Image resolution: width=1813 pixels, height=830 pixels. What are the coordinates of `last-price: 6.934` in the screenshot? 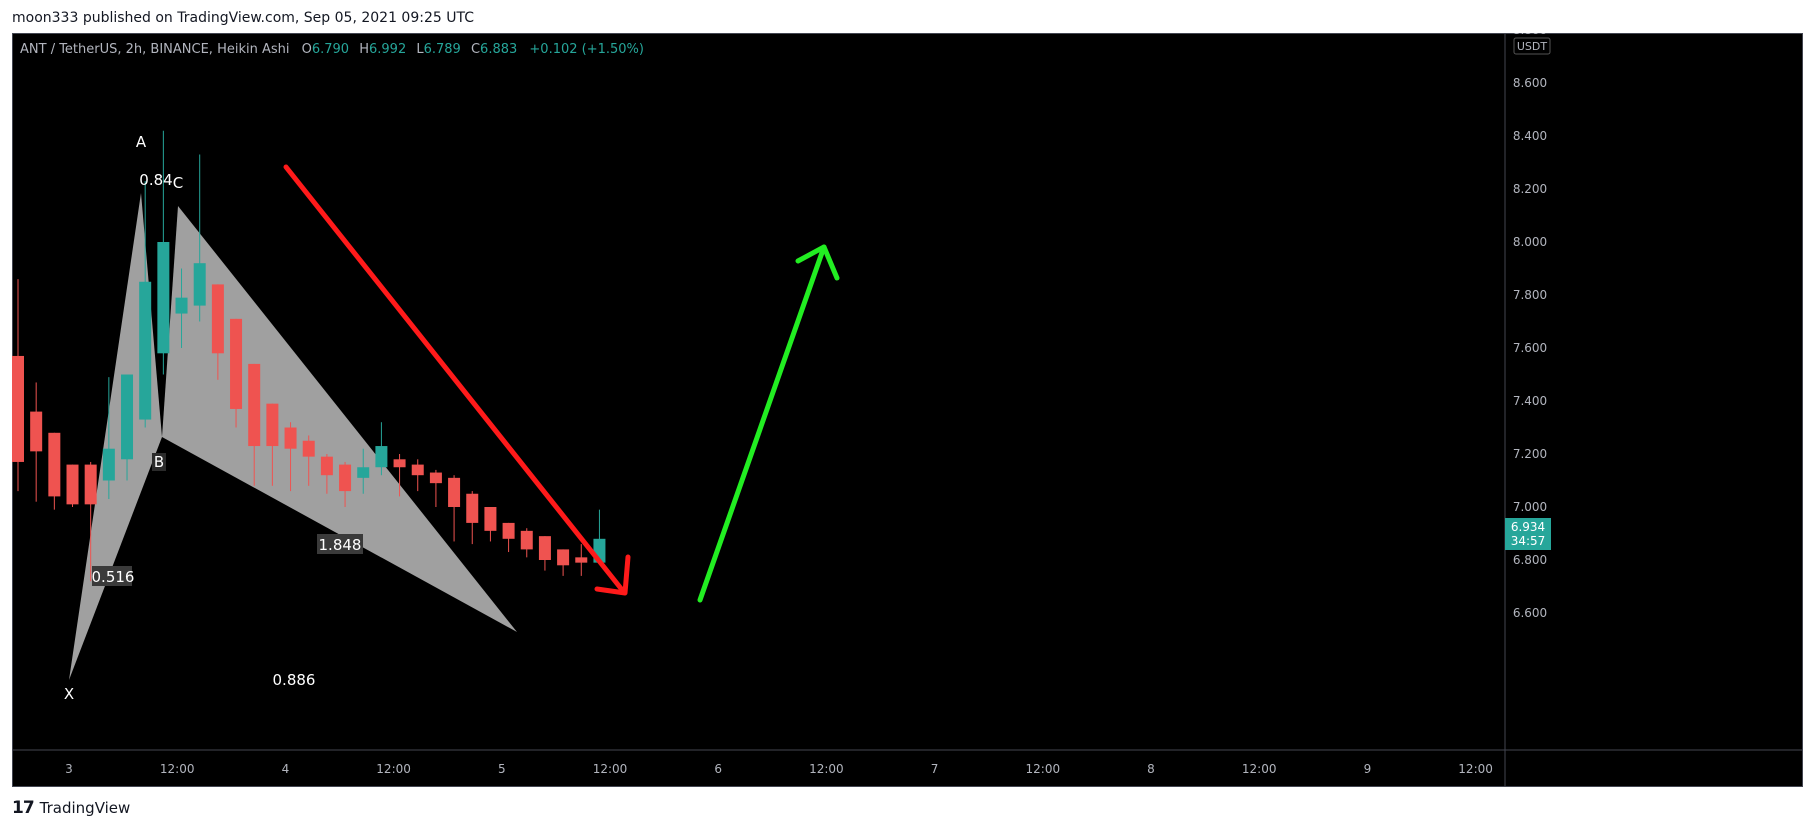 It's located at (1528, 527).